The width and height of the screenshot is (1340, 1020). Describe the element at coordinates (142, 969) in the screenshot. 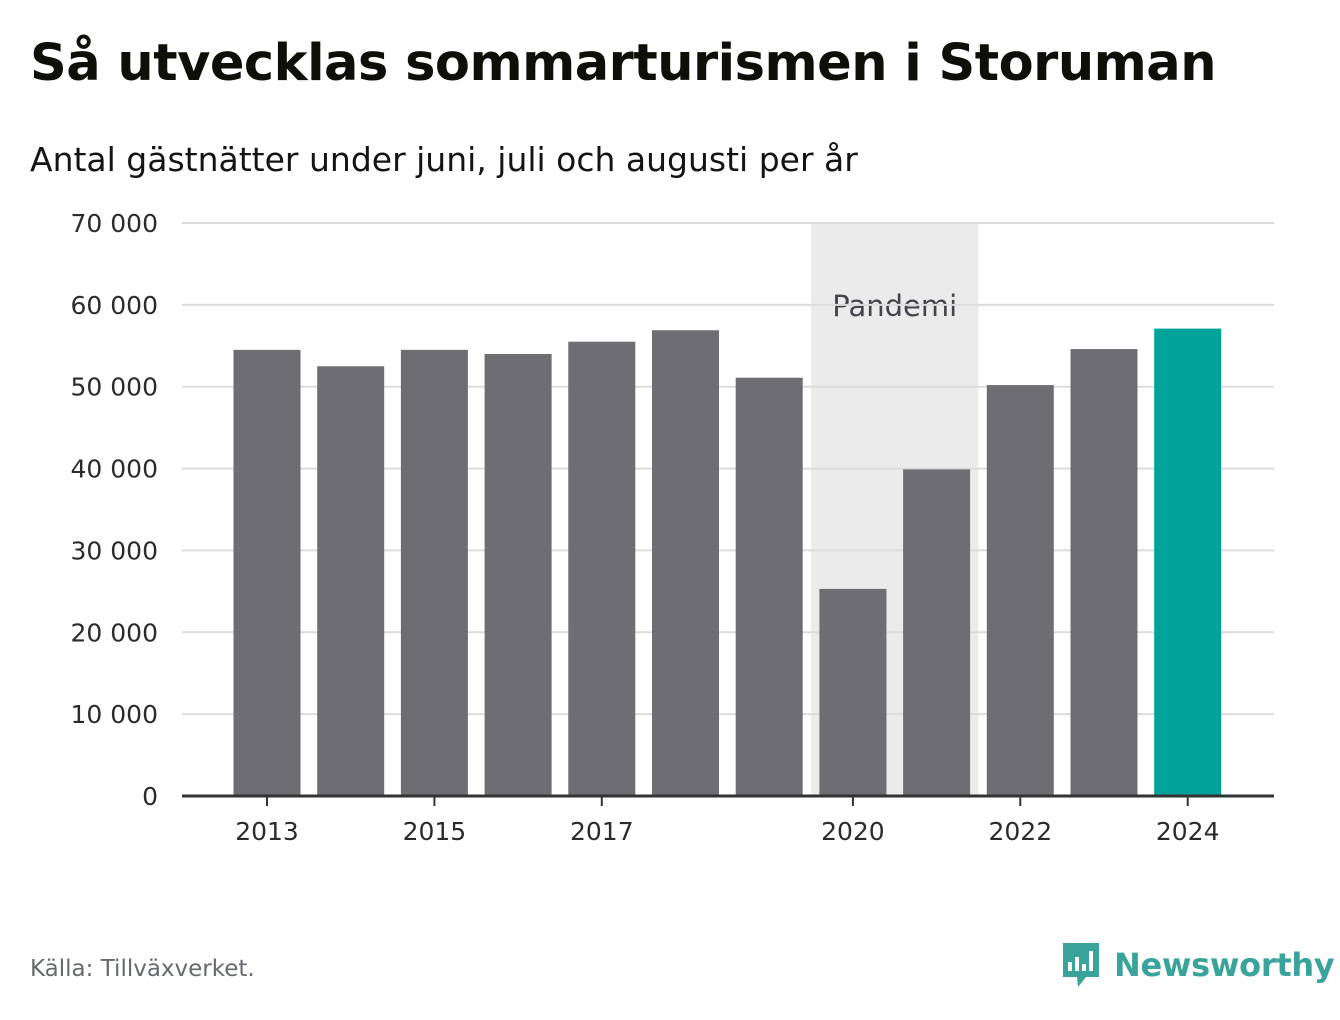

I see `source-note: Källa: Tillväxverket.` at that location.